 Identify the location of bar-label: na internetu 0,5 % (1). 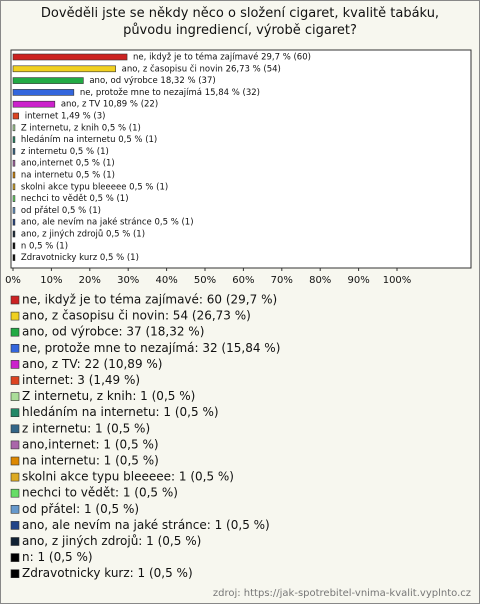
(68, 176).